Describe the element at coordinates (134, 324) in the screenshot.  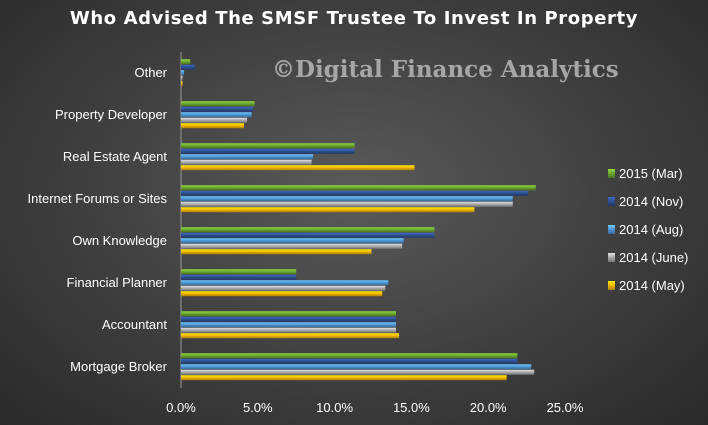
I see `category-label: Accountant` at that location.